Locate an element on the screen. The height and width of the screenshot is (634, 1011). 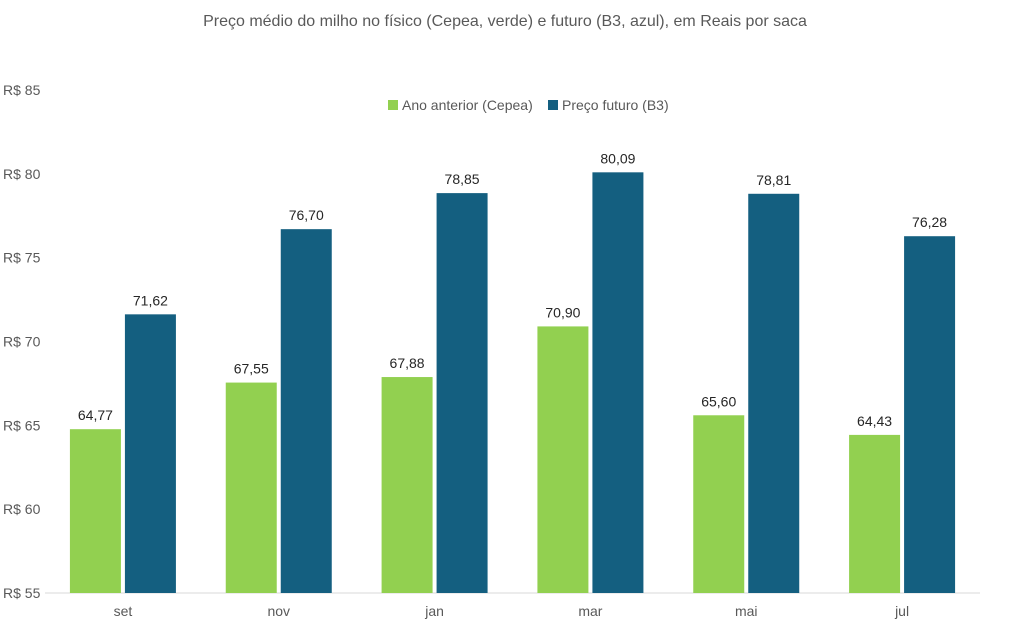
data-label: 80,09 is located at coordinates (617, 158).